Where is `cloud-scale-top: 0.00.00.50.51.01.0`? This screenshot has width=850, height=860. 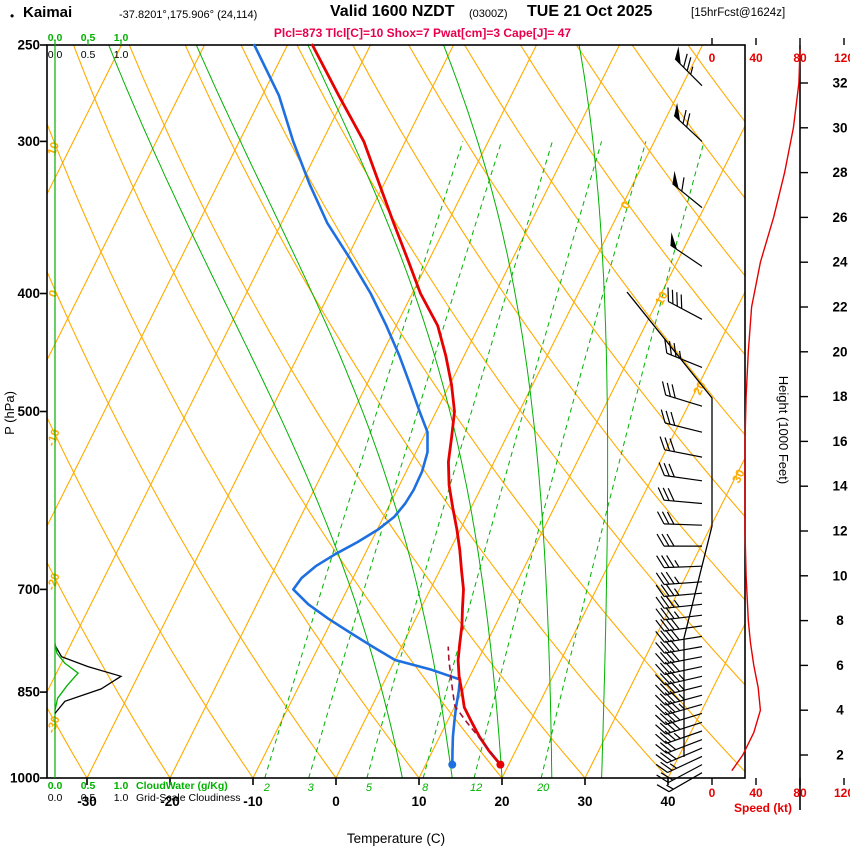 cloud-scale-top: 0.00.00.50.51.01.0 is located at coordinates (88, 46).